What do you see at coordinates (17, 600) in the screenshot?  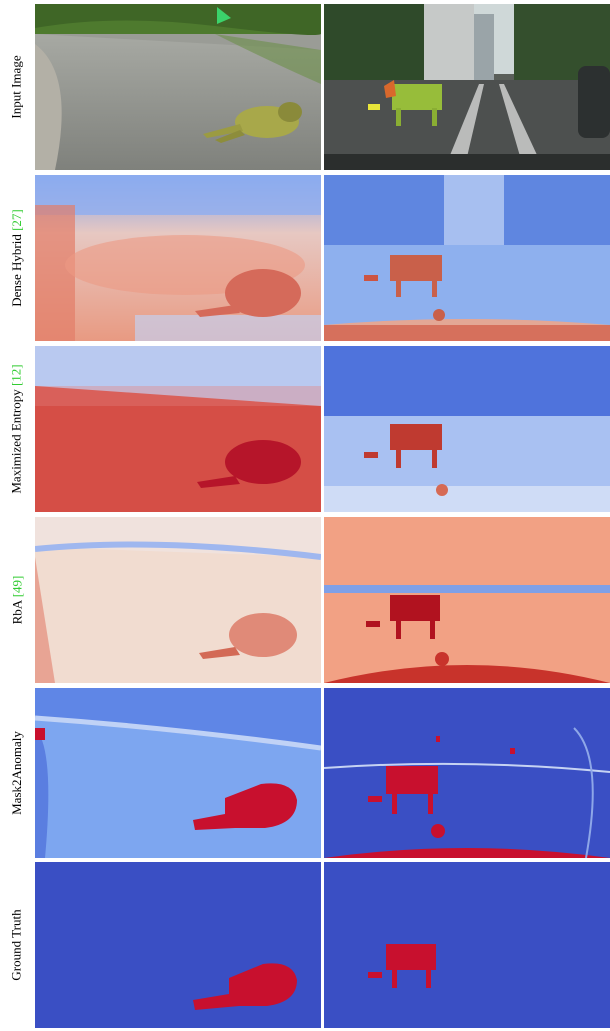 I see `row-label-rba: RbA [49]` at bounding box center [17, 600].